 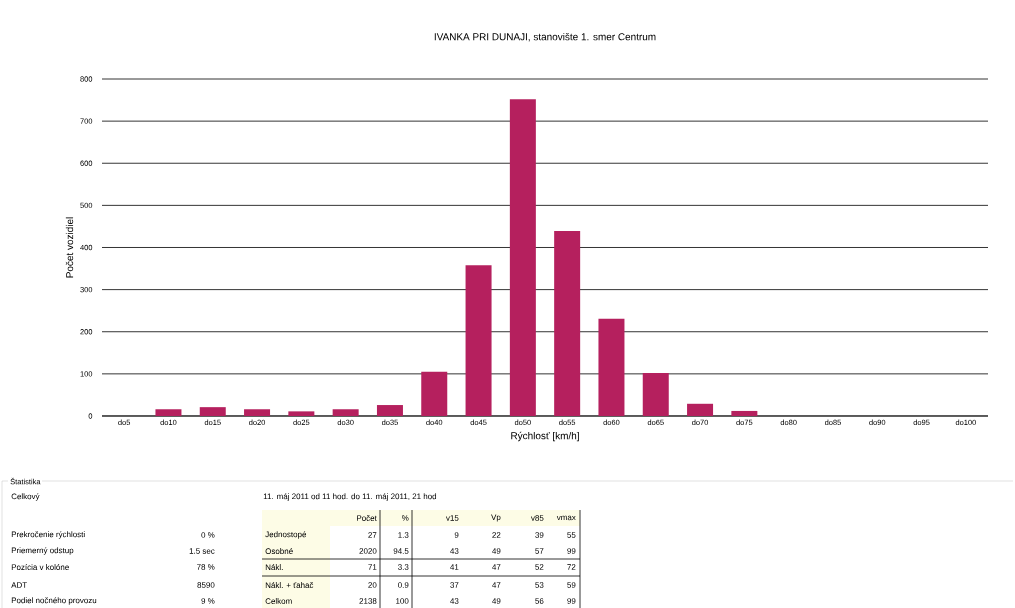 I want to click on y-axis-title: Počet vozidiel, so click(x=69, y=247).